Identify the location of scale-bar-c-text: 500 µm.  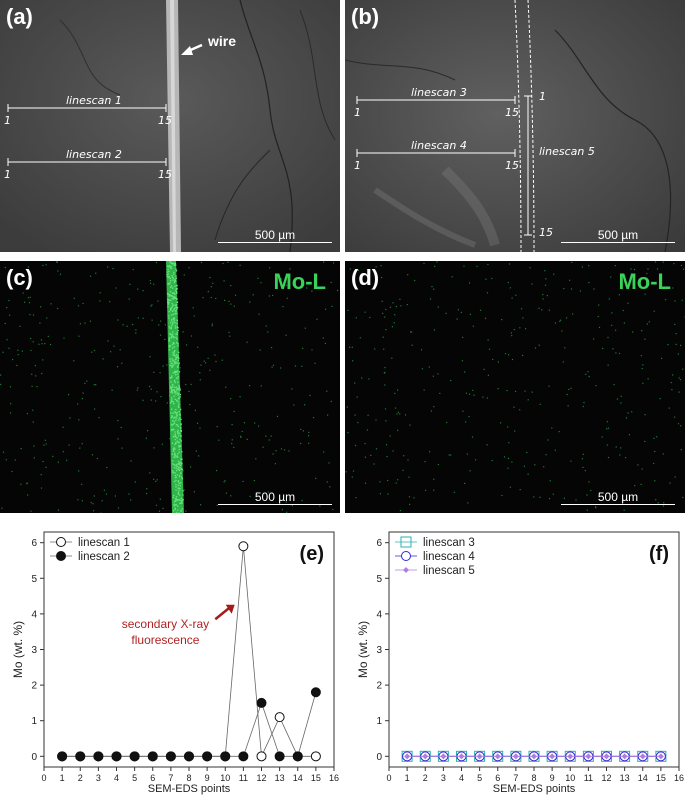
(275, 497).